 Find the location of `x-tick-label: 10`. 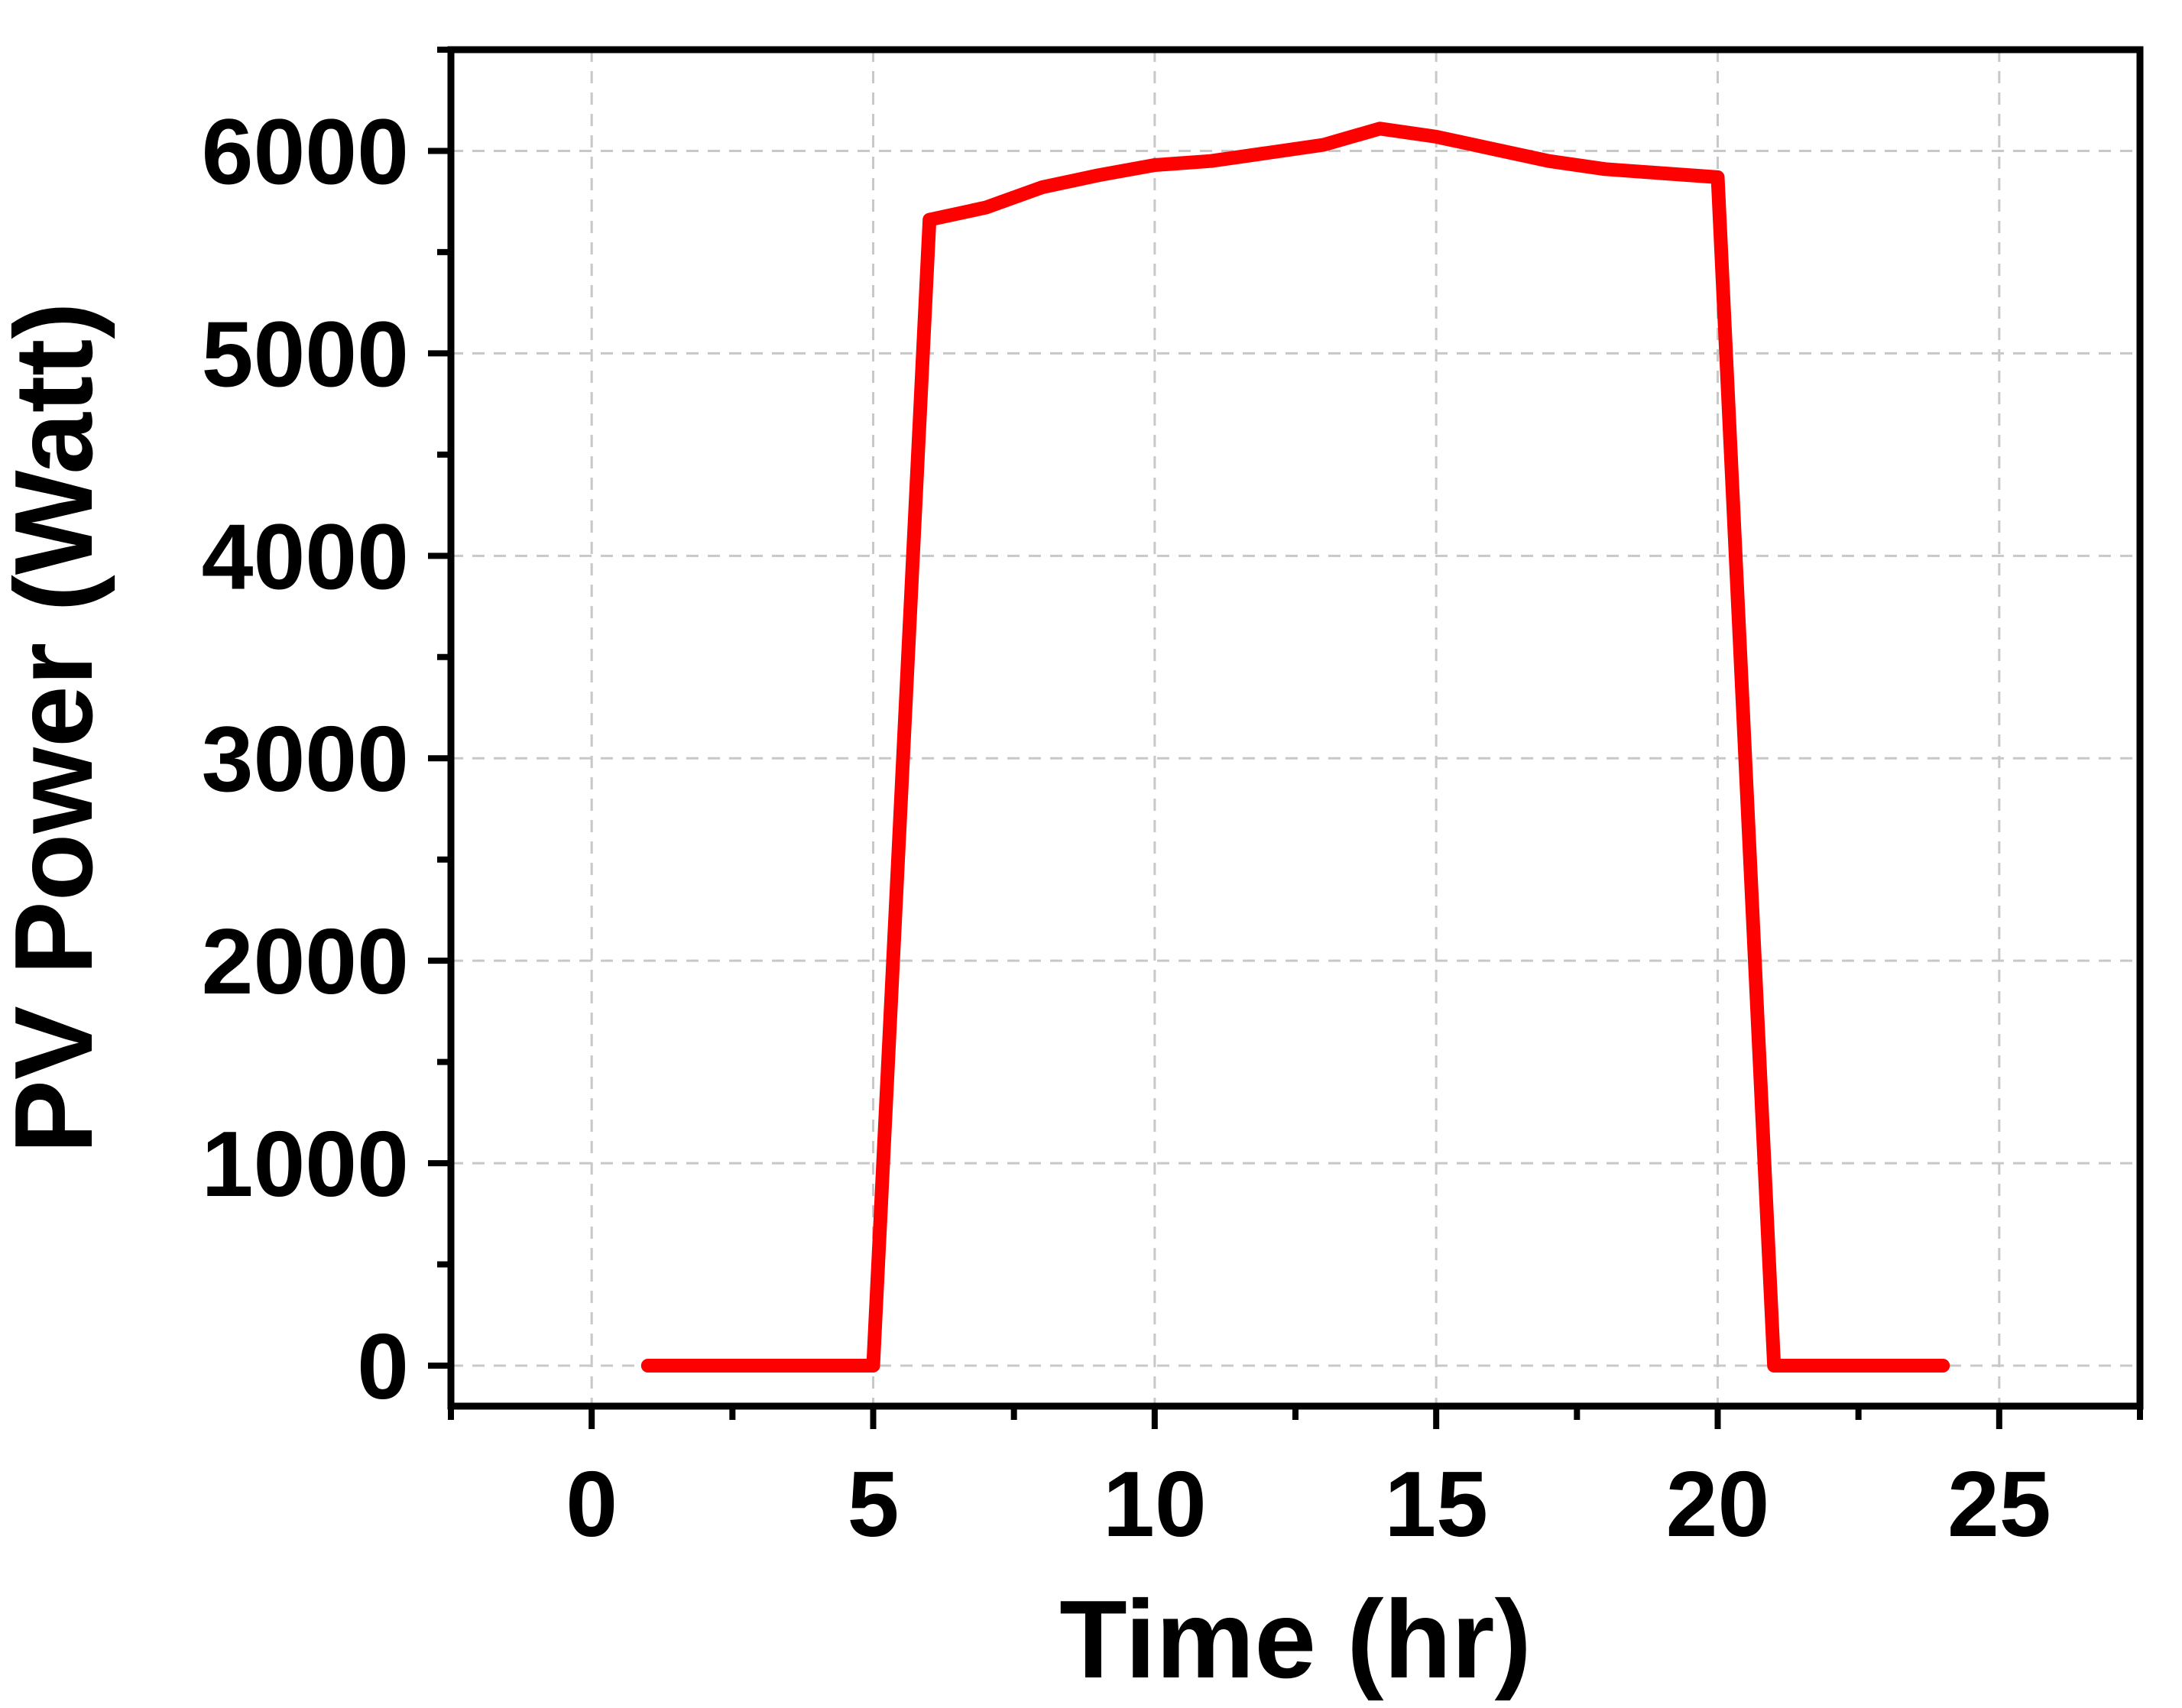

x-tick-label: 10 is located at coordinates (1155, 1504).